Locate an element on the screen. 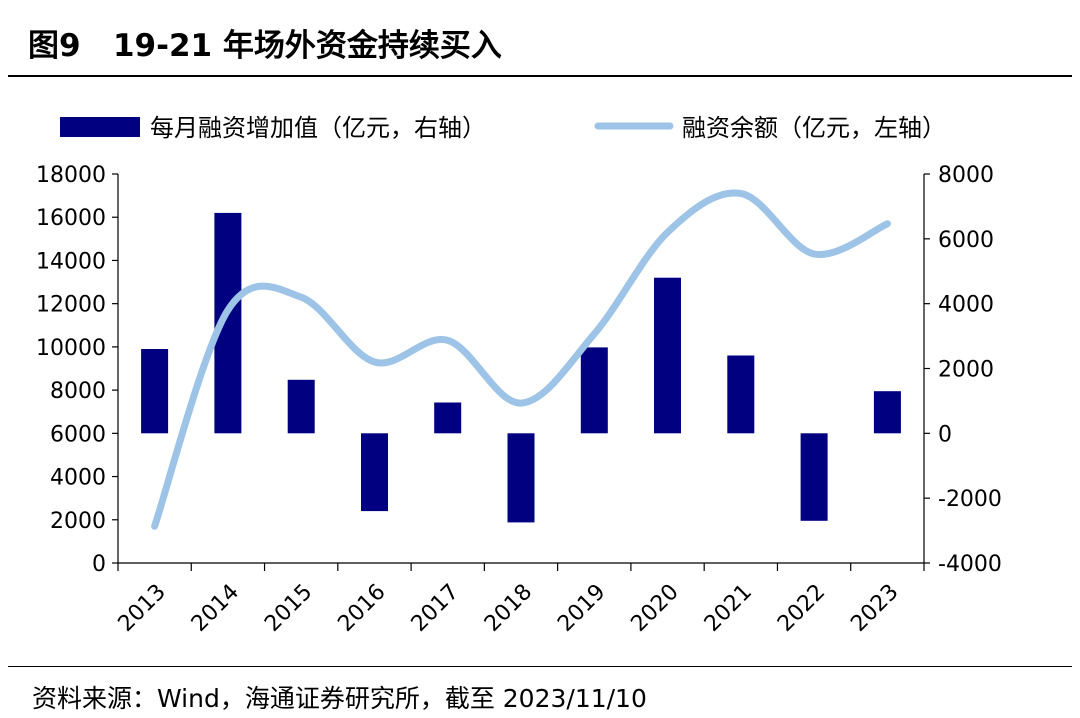  bar-2016 is located at coordinates (374, 472).